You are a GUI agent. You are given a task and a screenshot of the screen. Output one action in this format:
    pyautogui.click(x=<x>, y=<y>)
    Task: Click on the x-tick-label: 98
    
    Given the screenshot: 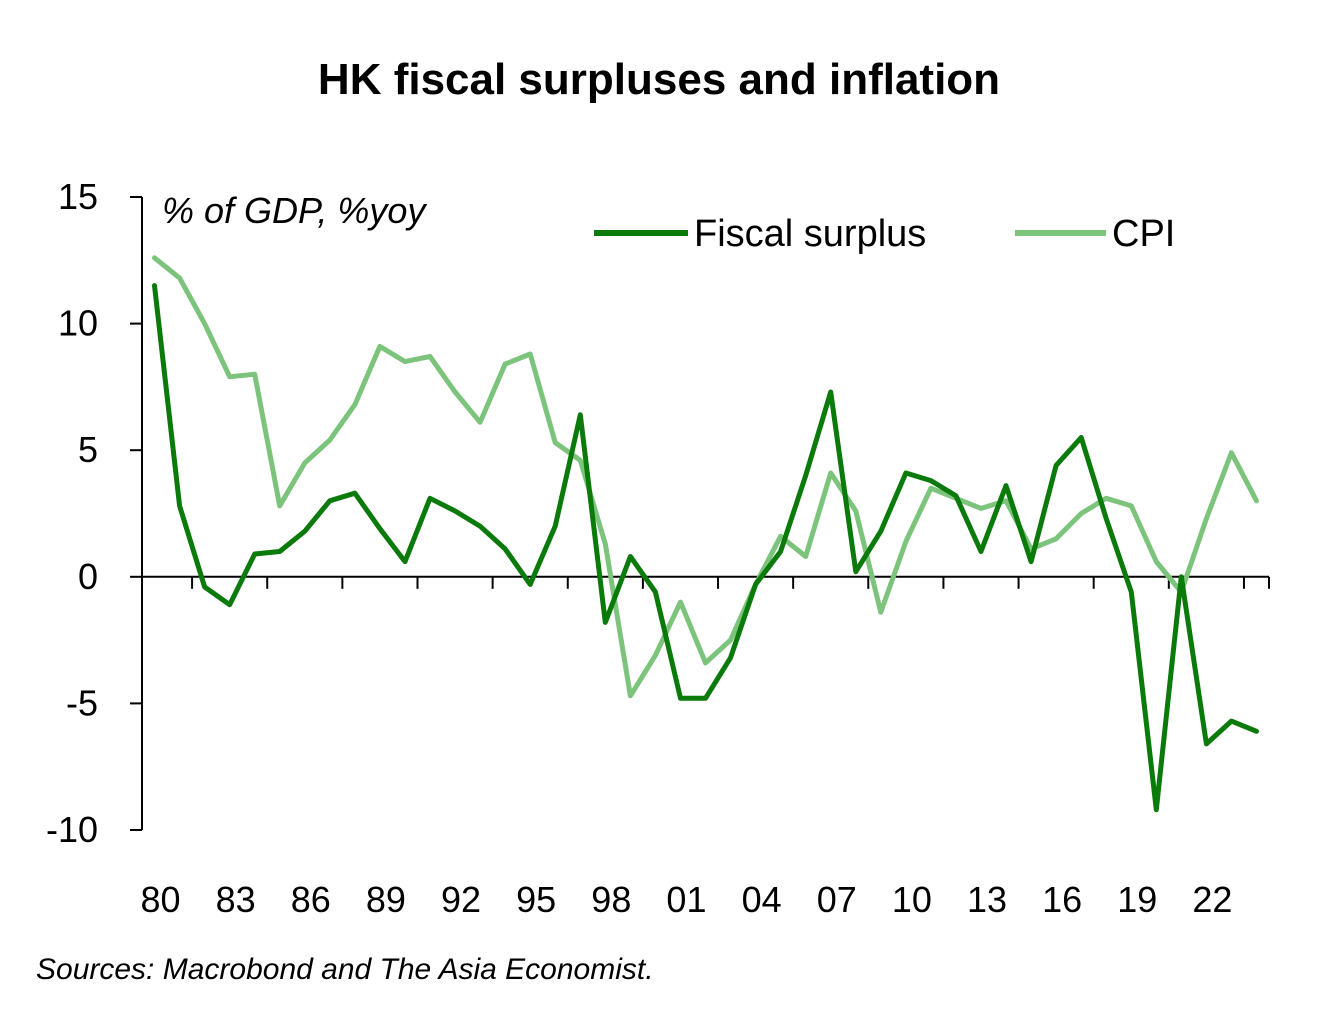 What is the action you would take?
    pyautogui.click(x=611, y=899)
    